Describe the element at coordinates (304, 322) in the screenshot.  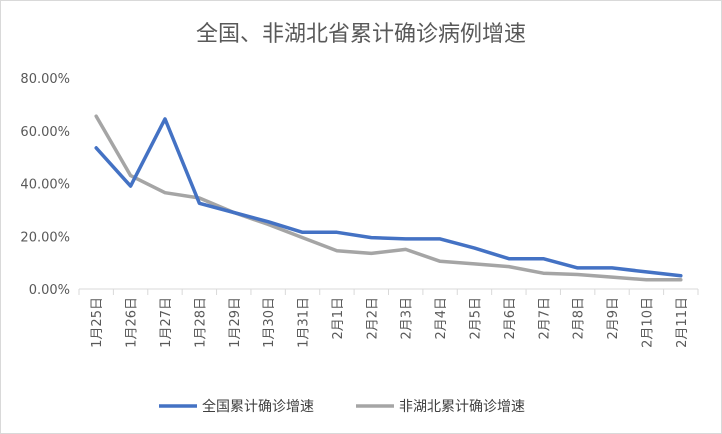
I see `x-tick-label: 1月31日` at that location.